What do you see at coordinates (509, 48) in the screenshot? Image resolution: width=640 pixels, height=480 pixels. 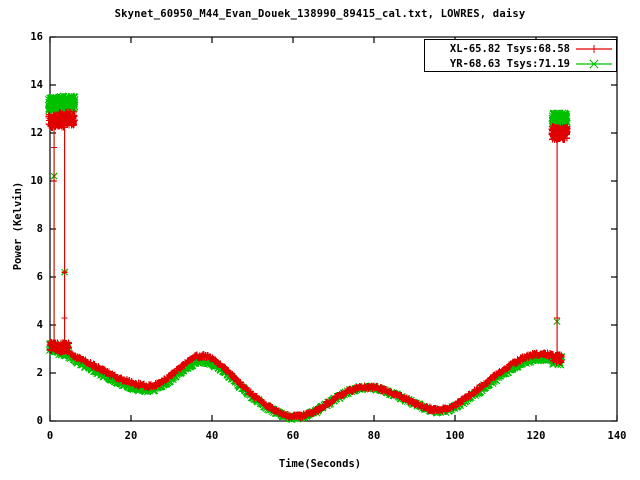 I see `legend-label: XL-65.82 Tsys:68.58` at bounding box center [509, 48].